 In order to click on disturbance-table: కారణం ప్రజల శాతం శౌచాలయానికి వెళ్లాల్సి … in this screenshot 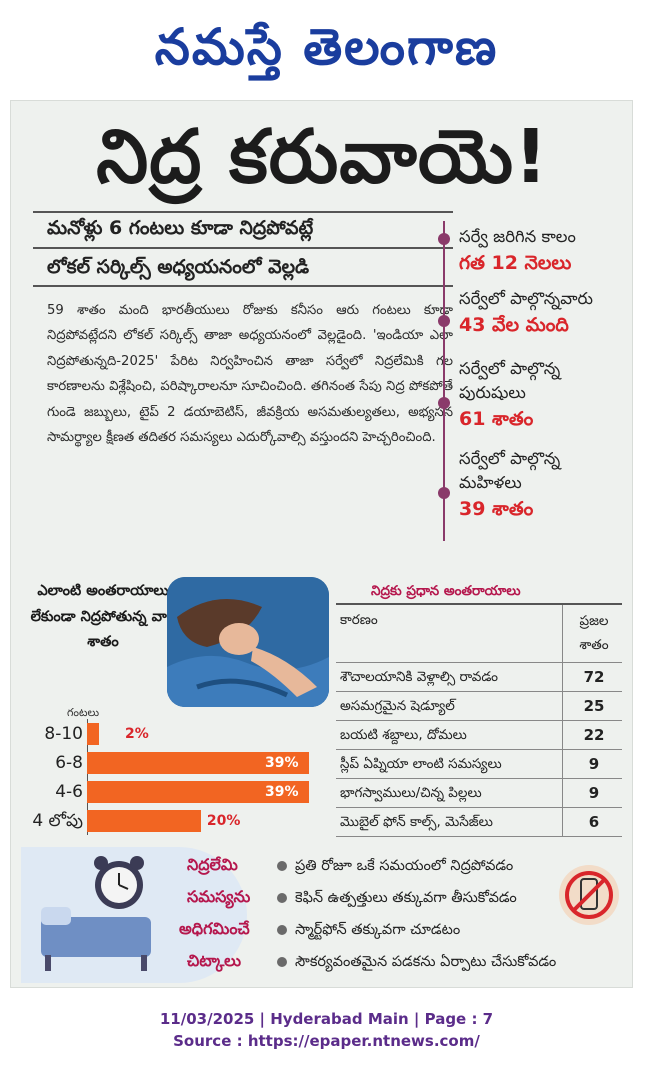, I will do `click(479, 720)`.